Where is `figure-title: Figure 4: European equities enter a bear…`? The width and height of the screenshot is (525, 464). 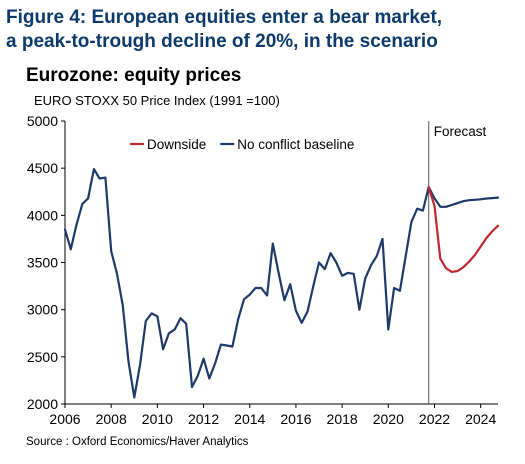 figure-title: Figure 4: European equities enter a bear… is located at coordinates (263, 30).